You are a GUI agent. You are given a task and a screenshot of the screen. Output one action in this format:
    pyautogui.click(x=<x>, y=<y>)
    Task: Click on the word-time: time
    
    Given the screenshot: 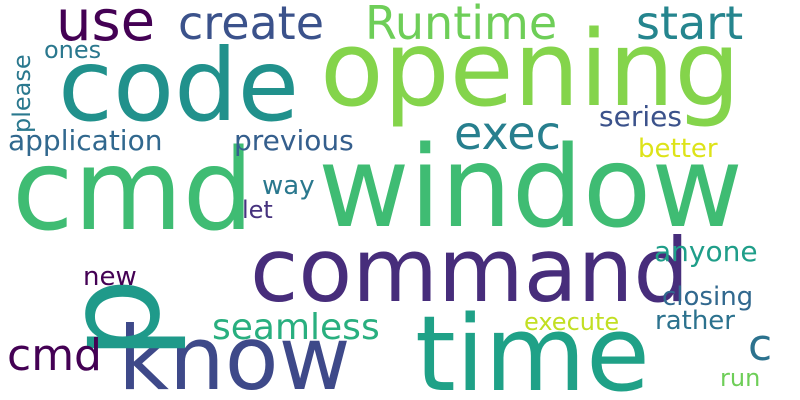 What is the action you would take?
    pyautogui.click(x=532, y=346)
    